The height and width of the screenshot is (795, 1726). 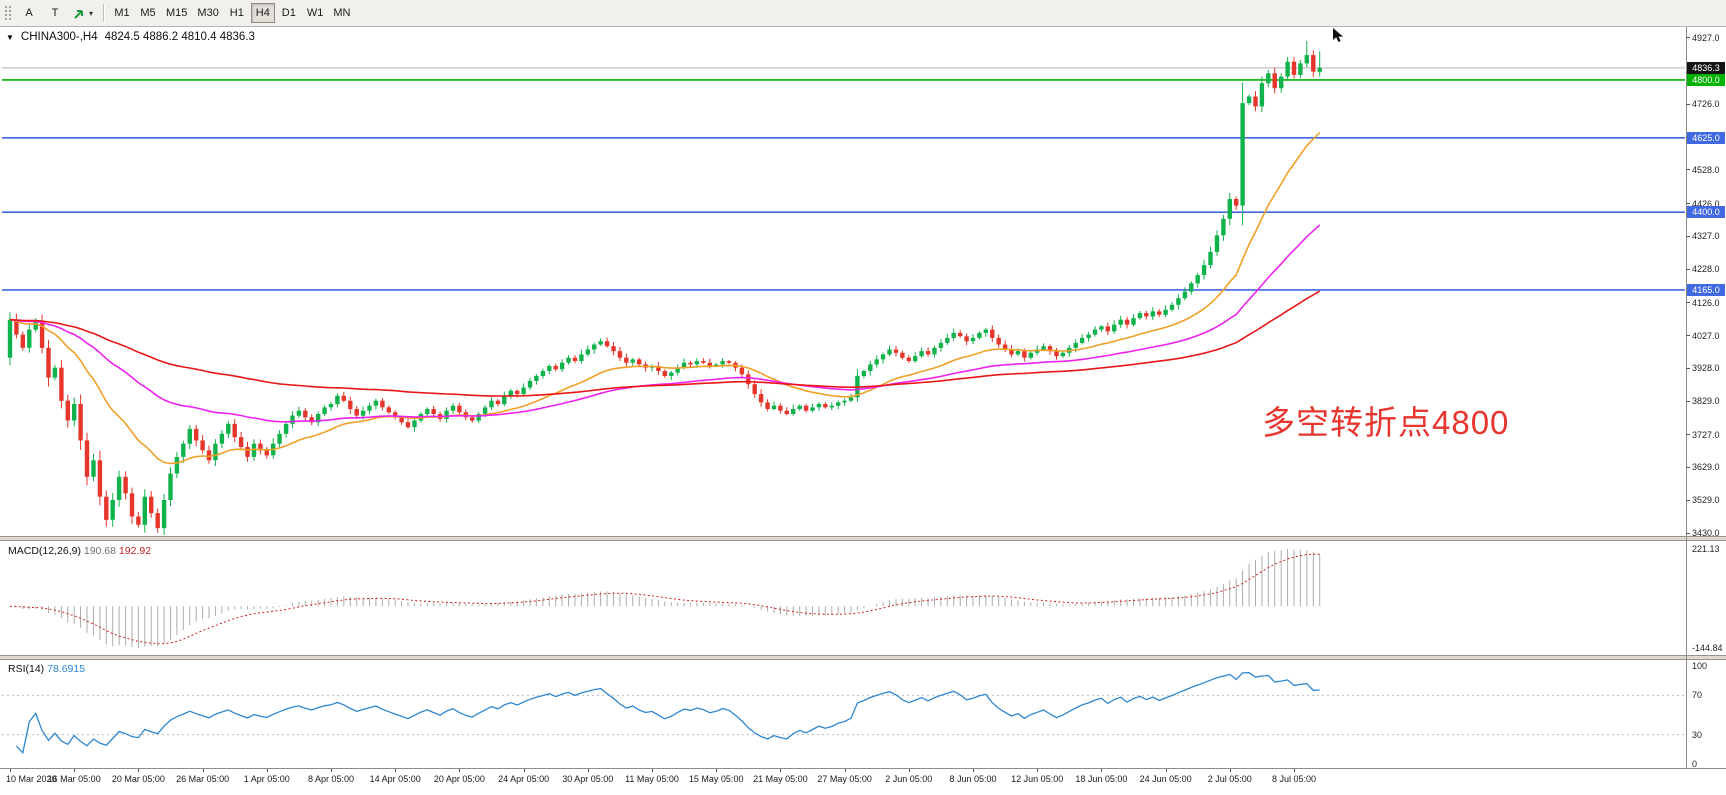 What do you see at coordinates (395, 779) in the screenshot?
I see `time-tick-label: 14 Apr 05:00` at bounding box center [395, 779].